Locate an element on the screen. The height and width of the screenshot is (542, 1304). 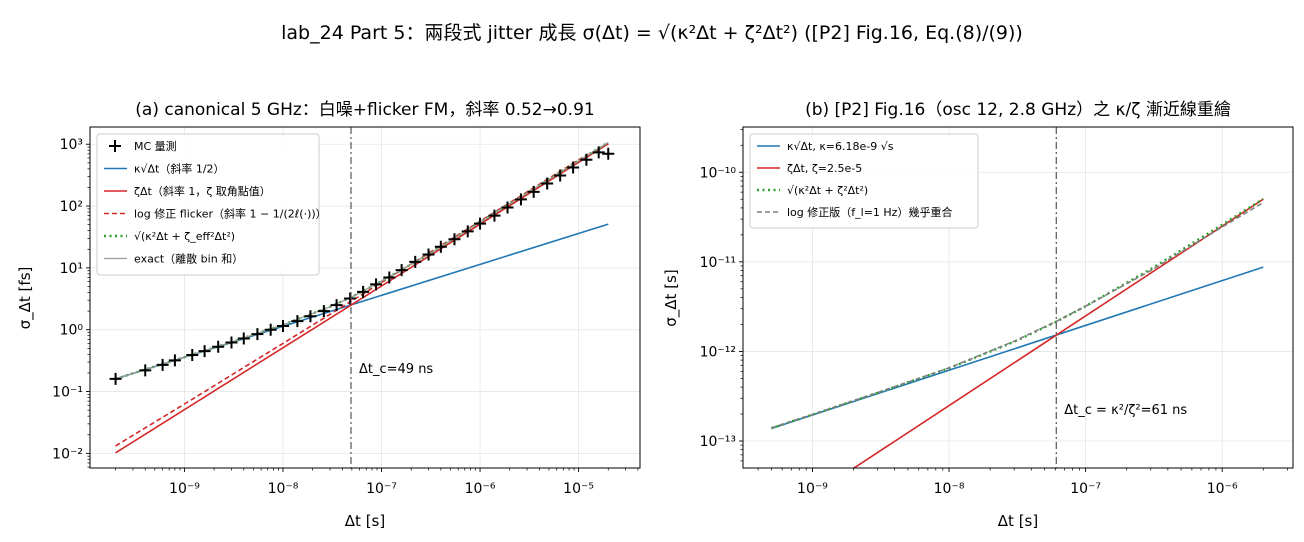
panel-a-ylabel: σ_Δt [fs] is located at coordinates (25, 298).